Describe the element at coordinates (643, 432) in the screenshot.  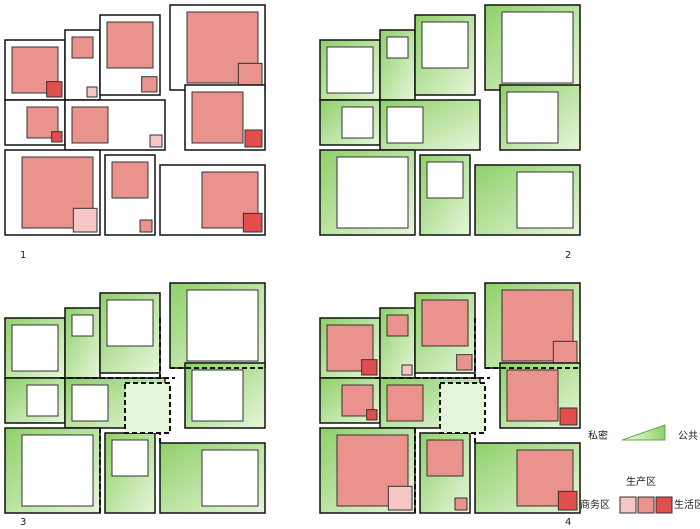
I see `legend-gradient` at that location.